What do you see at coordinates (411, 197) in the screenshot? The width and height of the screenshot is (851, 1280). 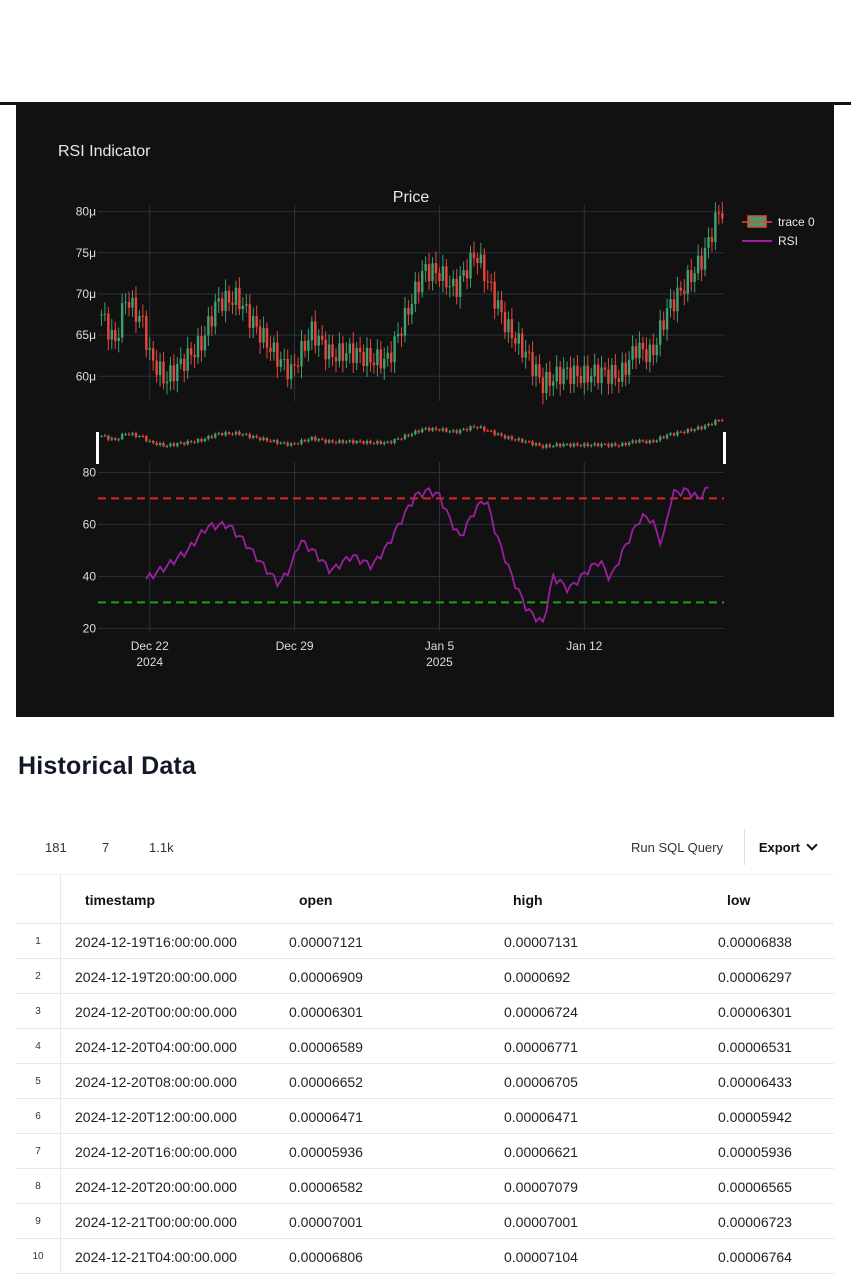 I see `price-panel-title: Price` at bounding box center [411, 197].